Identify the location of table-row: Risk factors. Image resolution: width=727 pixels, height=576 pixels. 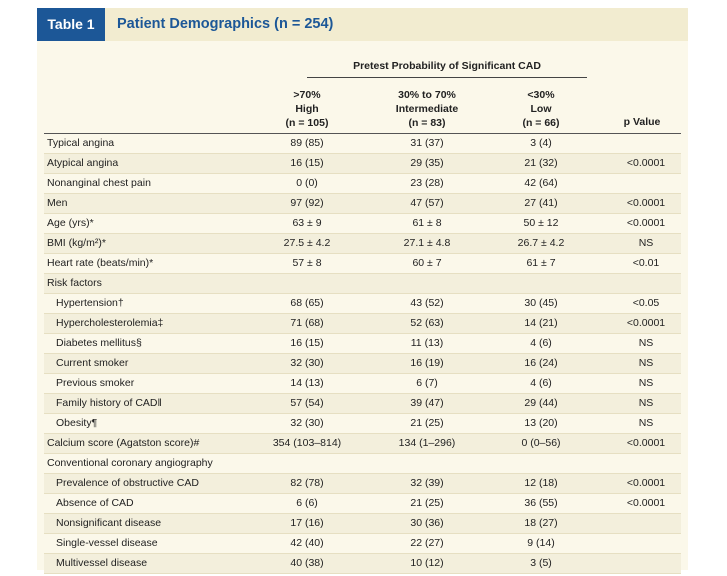
(362, 284).